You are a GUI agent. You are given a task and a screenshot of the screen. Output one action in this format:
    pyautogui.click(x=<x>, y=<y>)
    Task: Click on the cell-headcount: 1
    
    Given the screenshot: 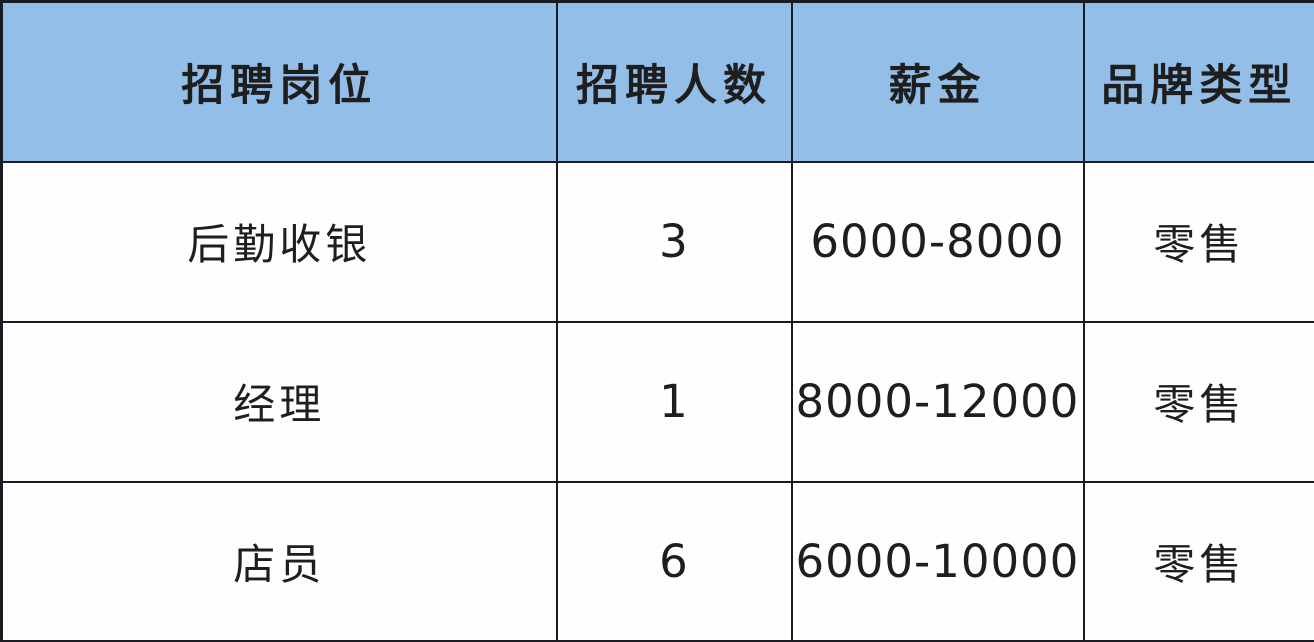 What is the action you would take?
    pyautogui.click(x=674, y=401)
    